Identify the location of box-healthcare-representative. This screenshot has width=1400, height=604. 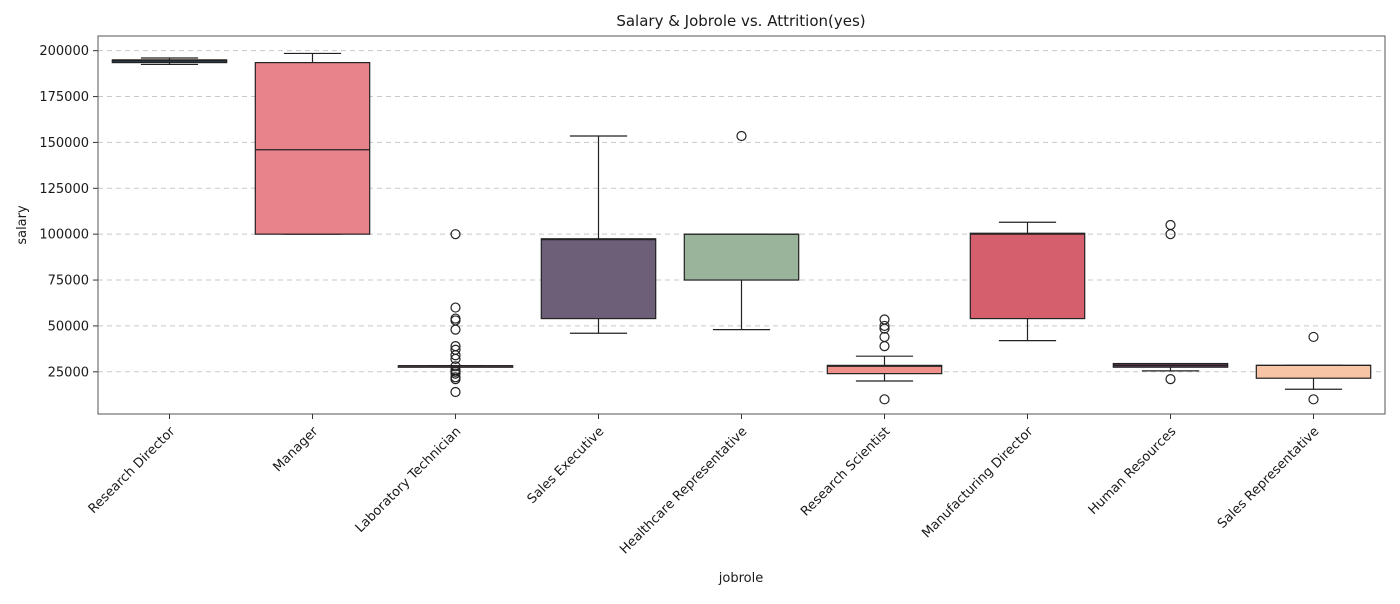
(741, 230).